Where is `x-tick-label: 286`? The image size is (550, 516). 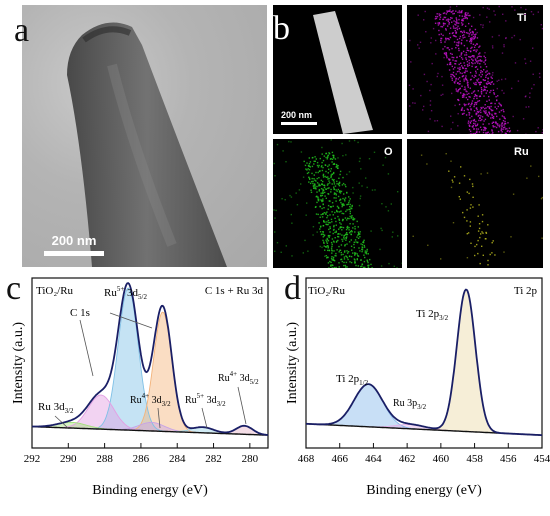
x-tick-label: 286 is located at coordinates (141, 459).